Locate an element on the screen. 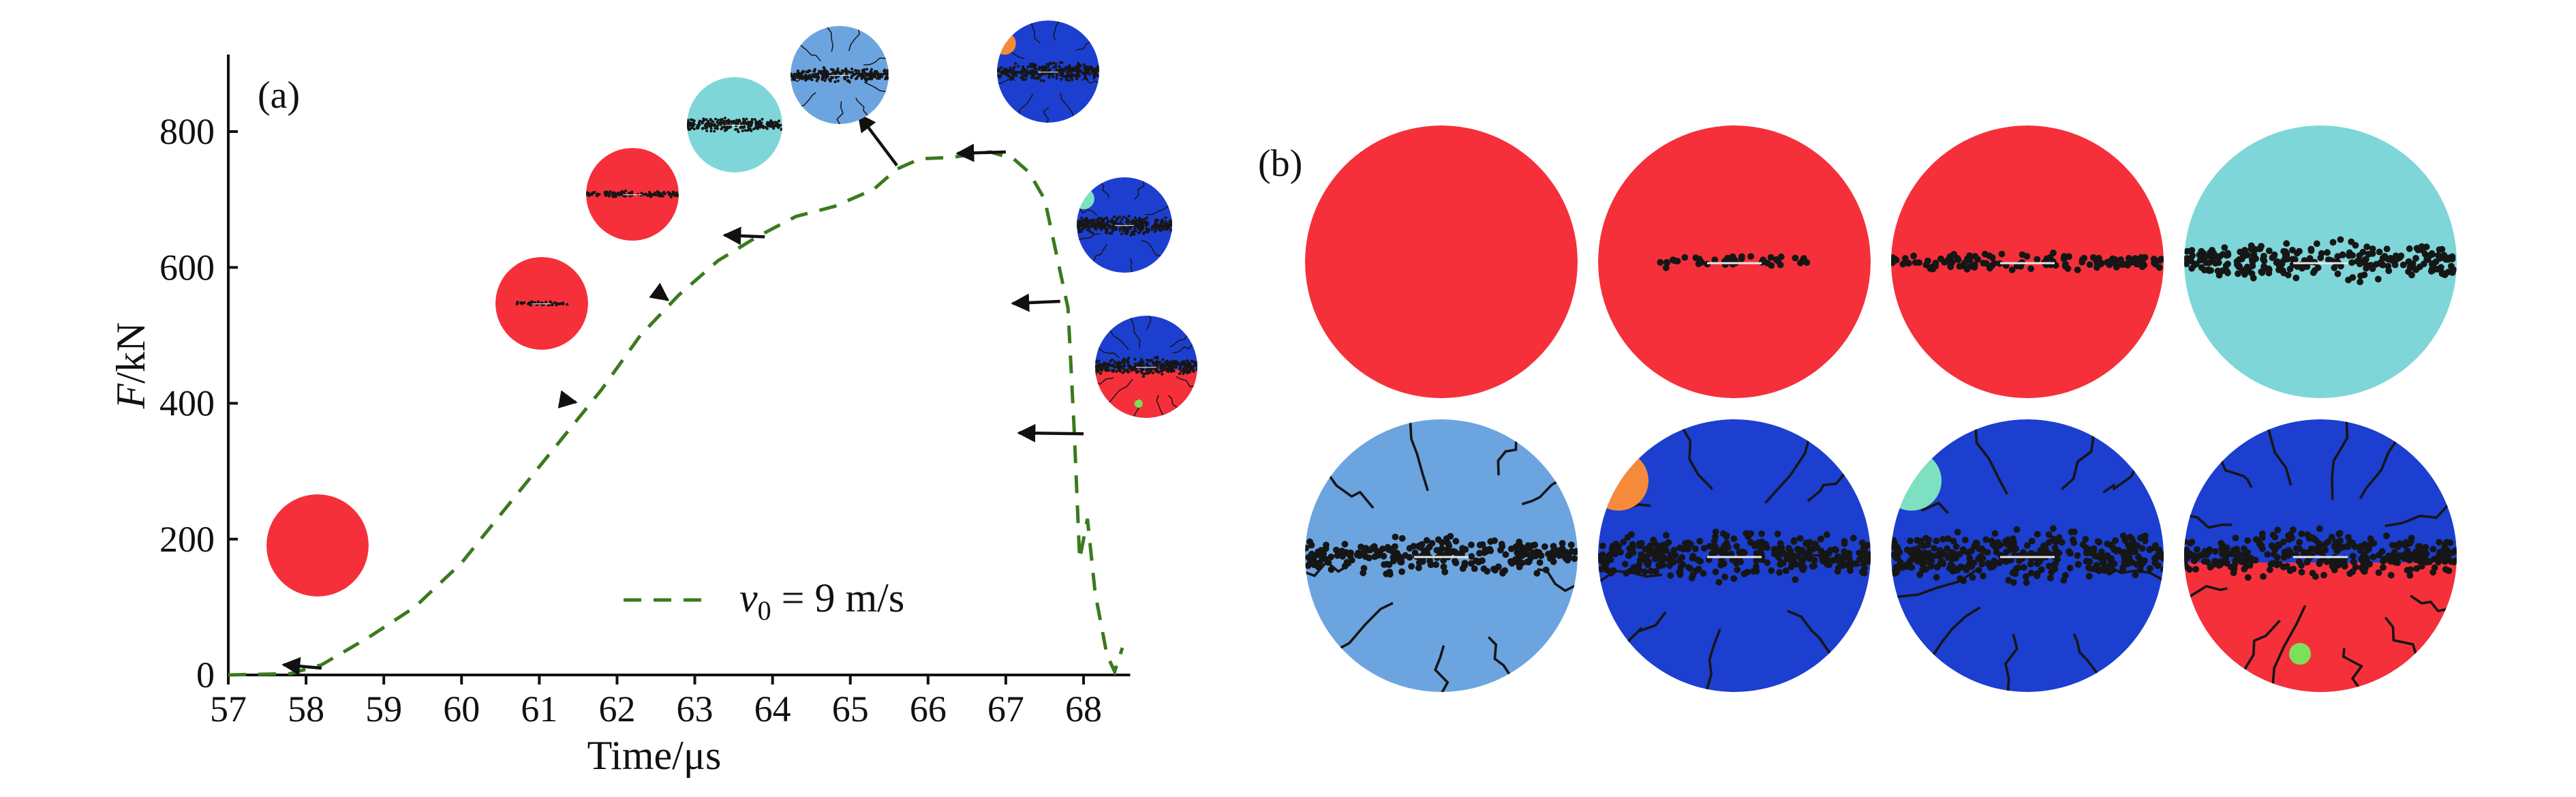 The height and width of the screenshot is (797, 2576). y-tick-label: 800 is located at coordinates (187, 131).